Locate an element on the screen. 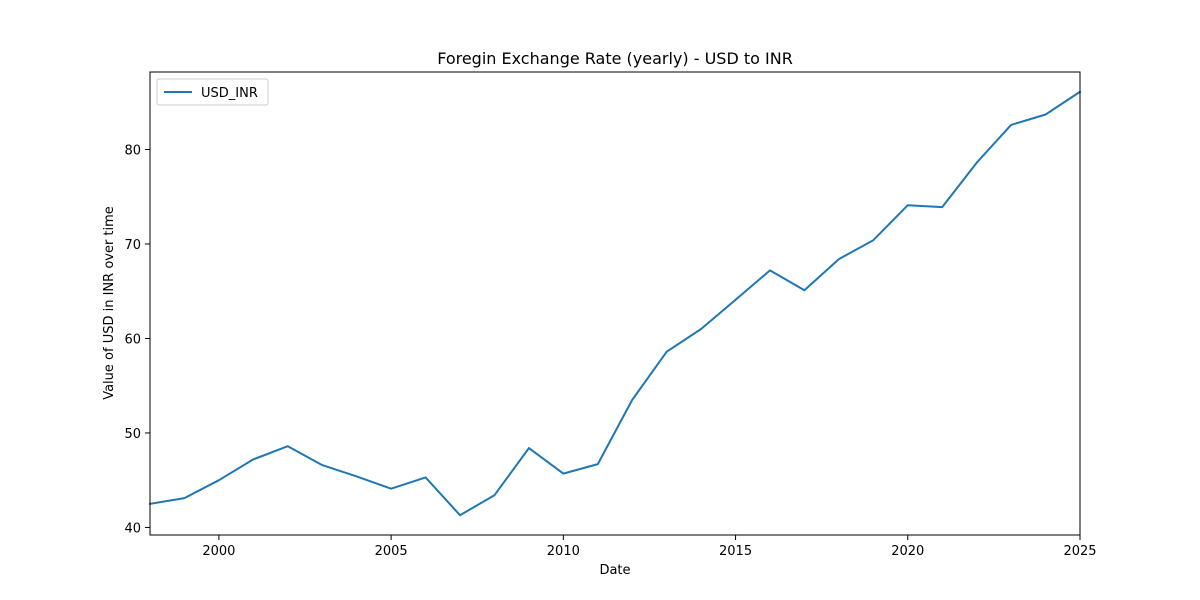 Image resolution: width=1200 pixels, height=600 pixels. legend-box is located at coordinates (212, 92).